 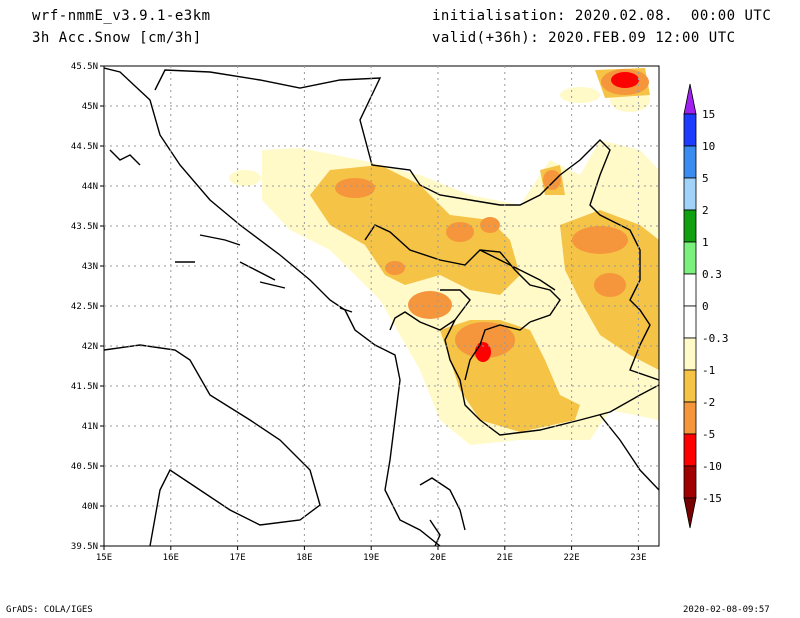 What do you see at coordinates (705, 178) in the screenshot?
I see `colorbar-level-label: 5` at bounding box center [705, 178].